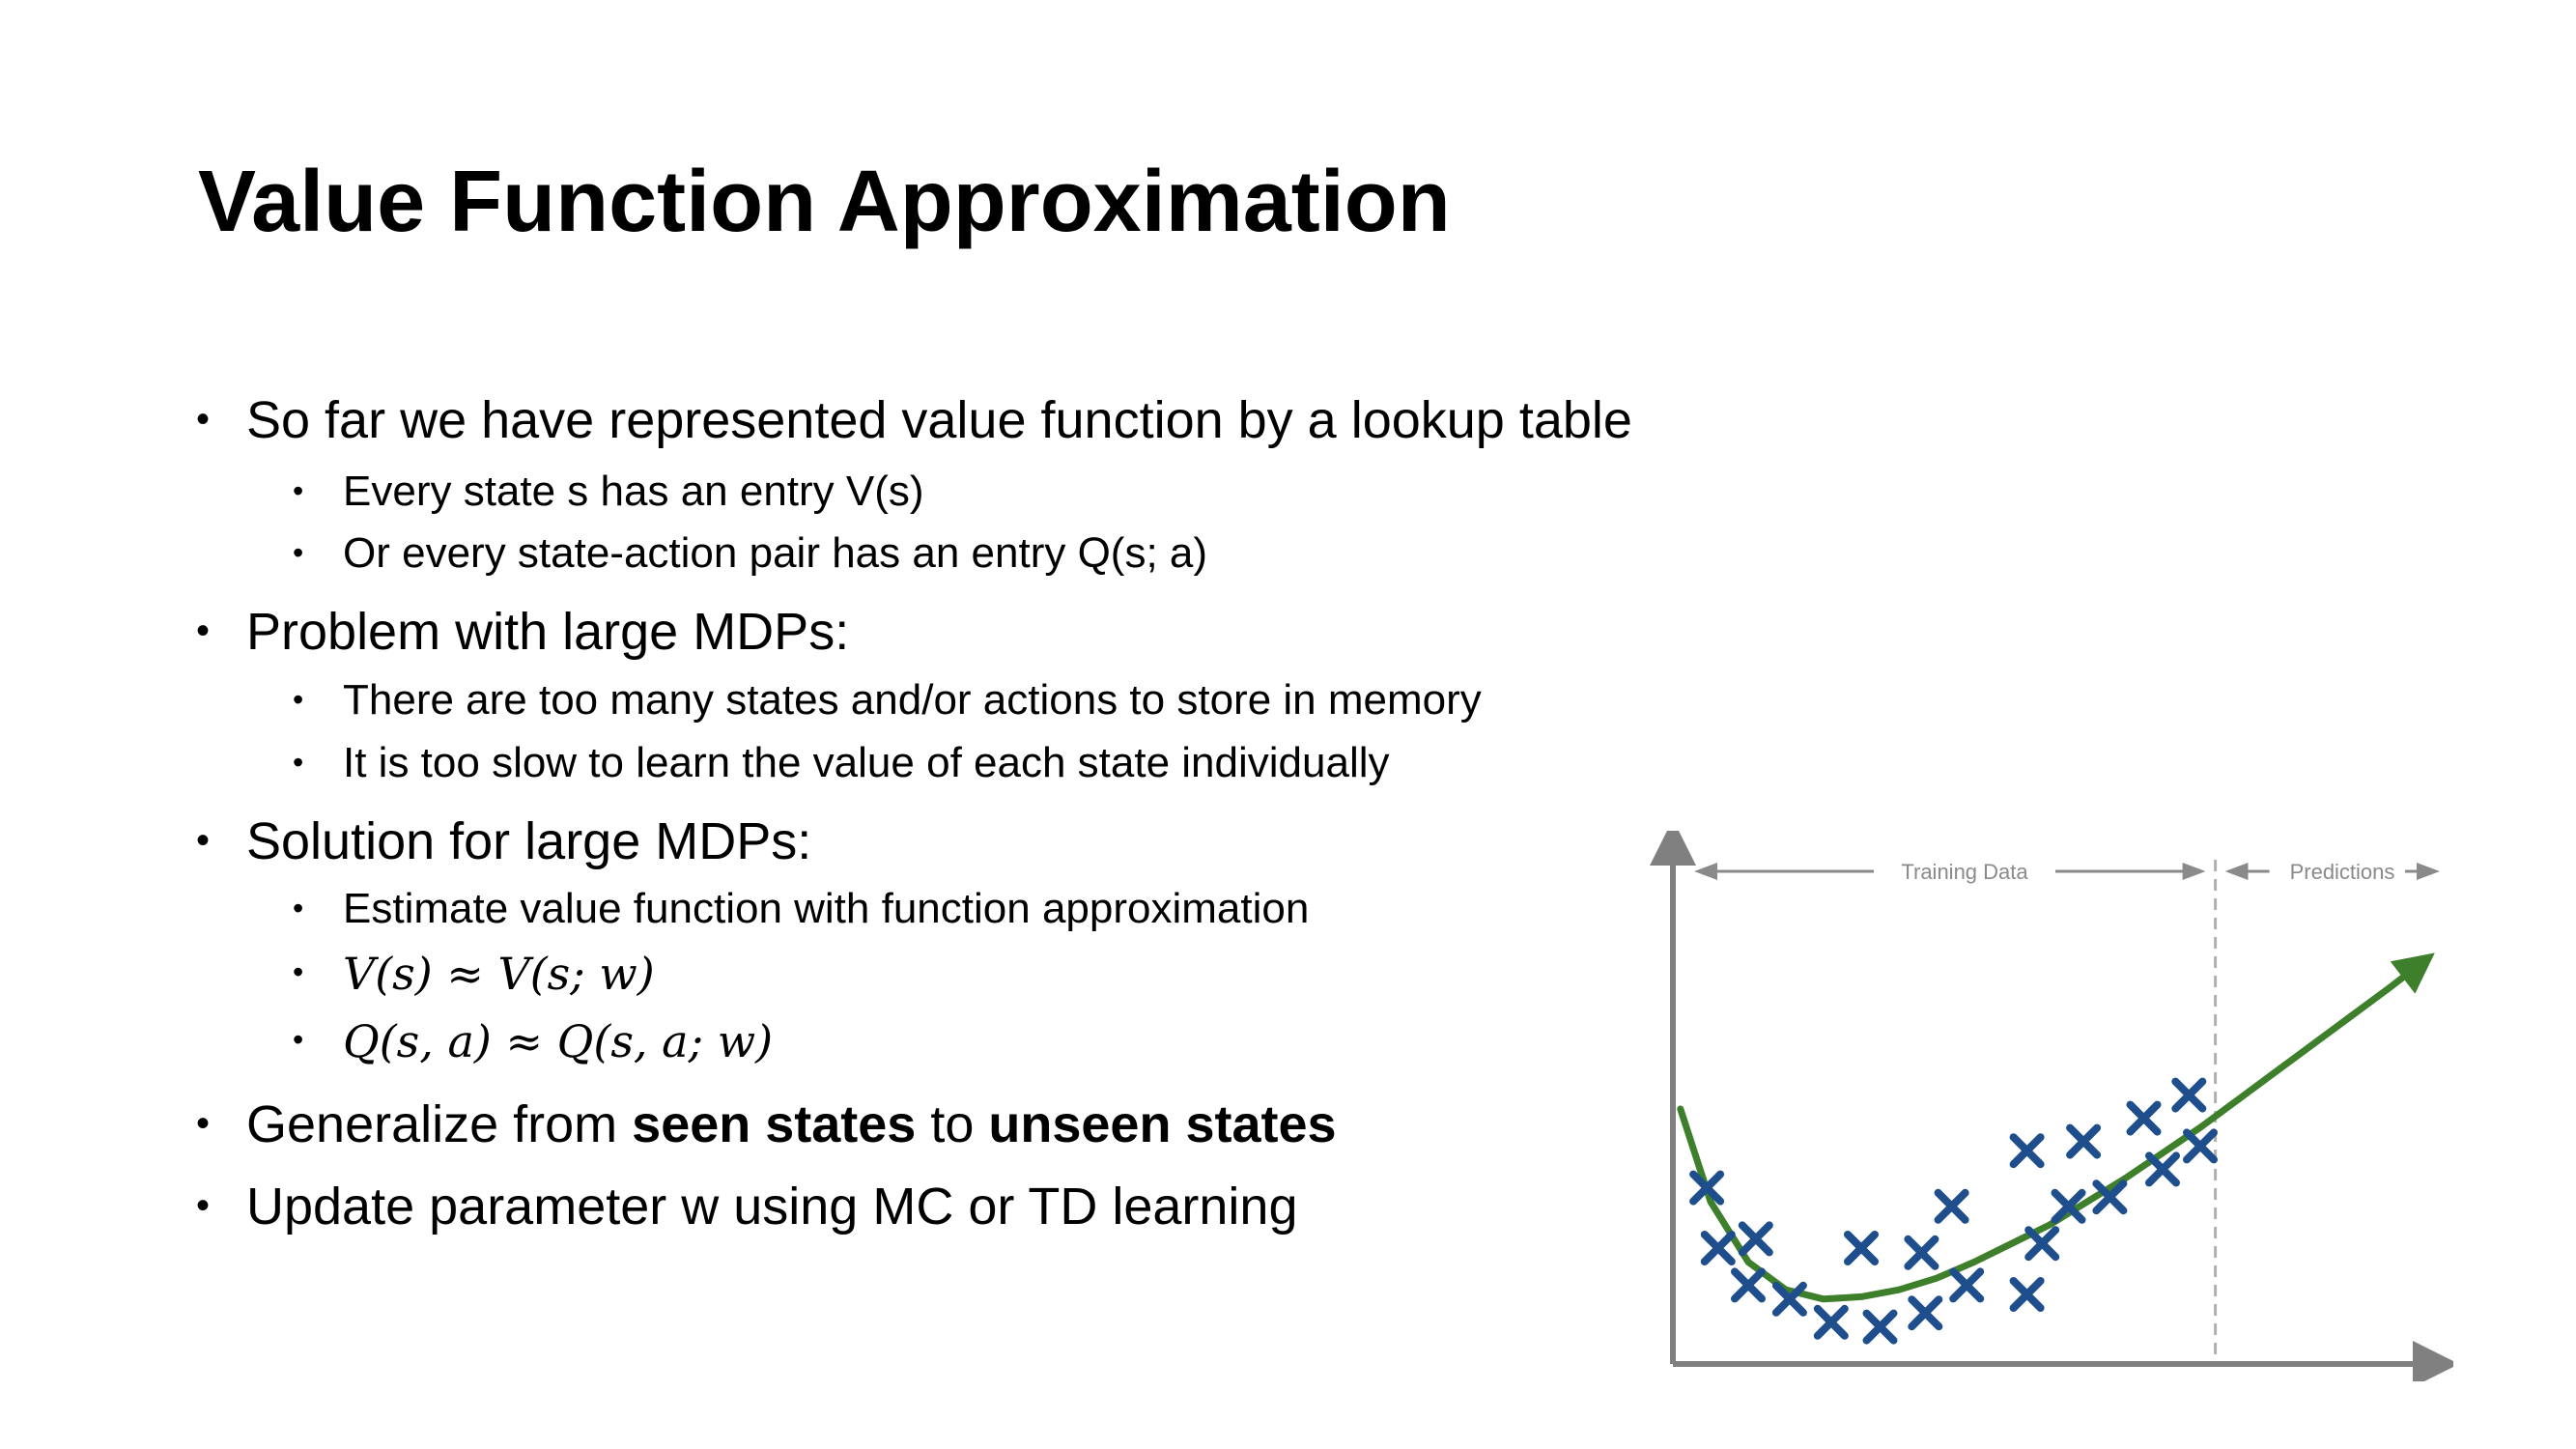 This screenshot has width=2576, height=1449. Describe the element at coordinates (558, 1041) in the screenshot. I see `equation-q: Q(s, a) ≈ Q(s, a; w)` at that location.